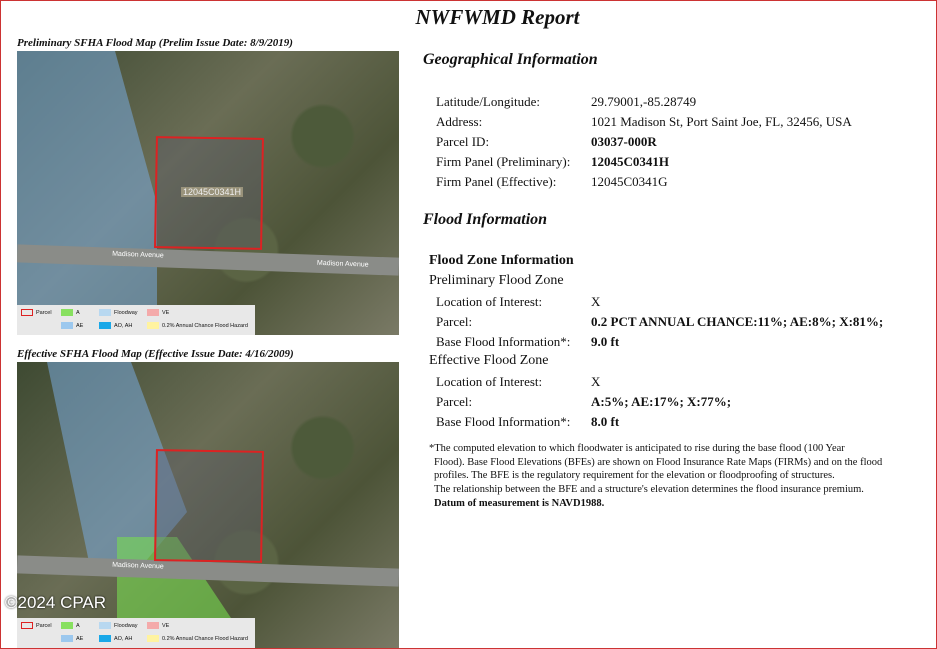 The height and width of the screenshot is (649, 937). What do you see at coordinates (496, 280) in the screenshot?
I see `prelim-zone-title: Preliminary Flood Zone` at bounding box center [496, 280].